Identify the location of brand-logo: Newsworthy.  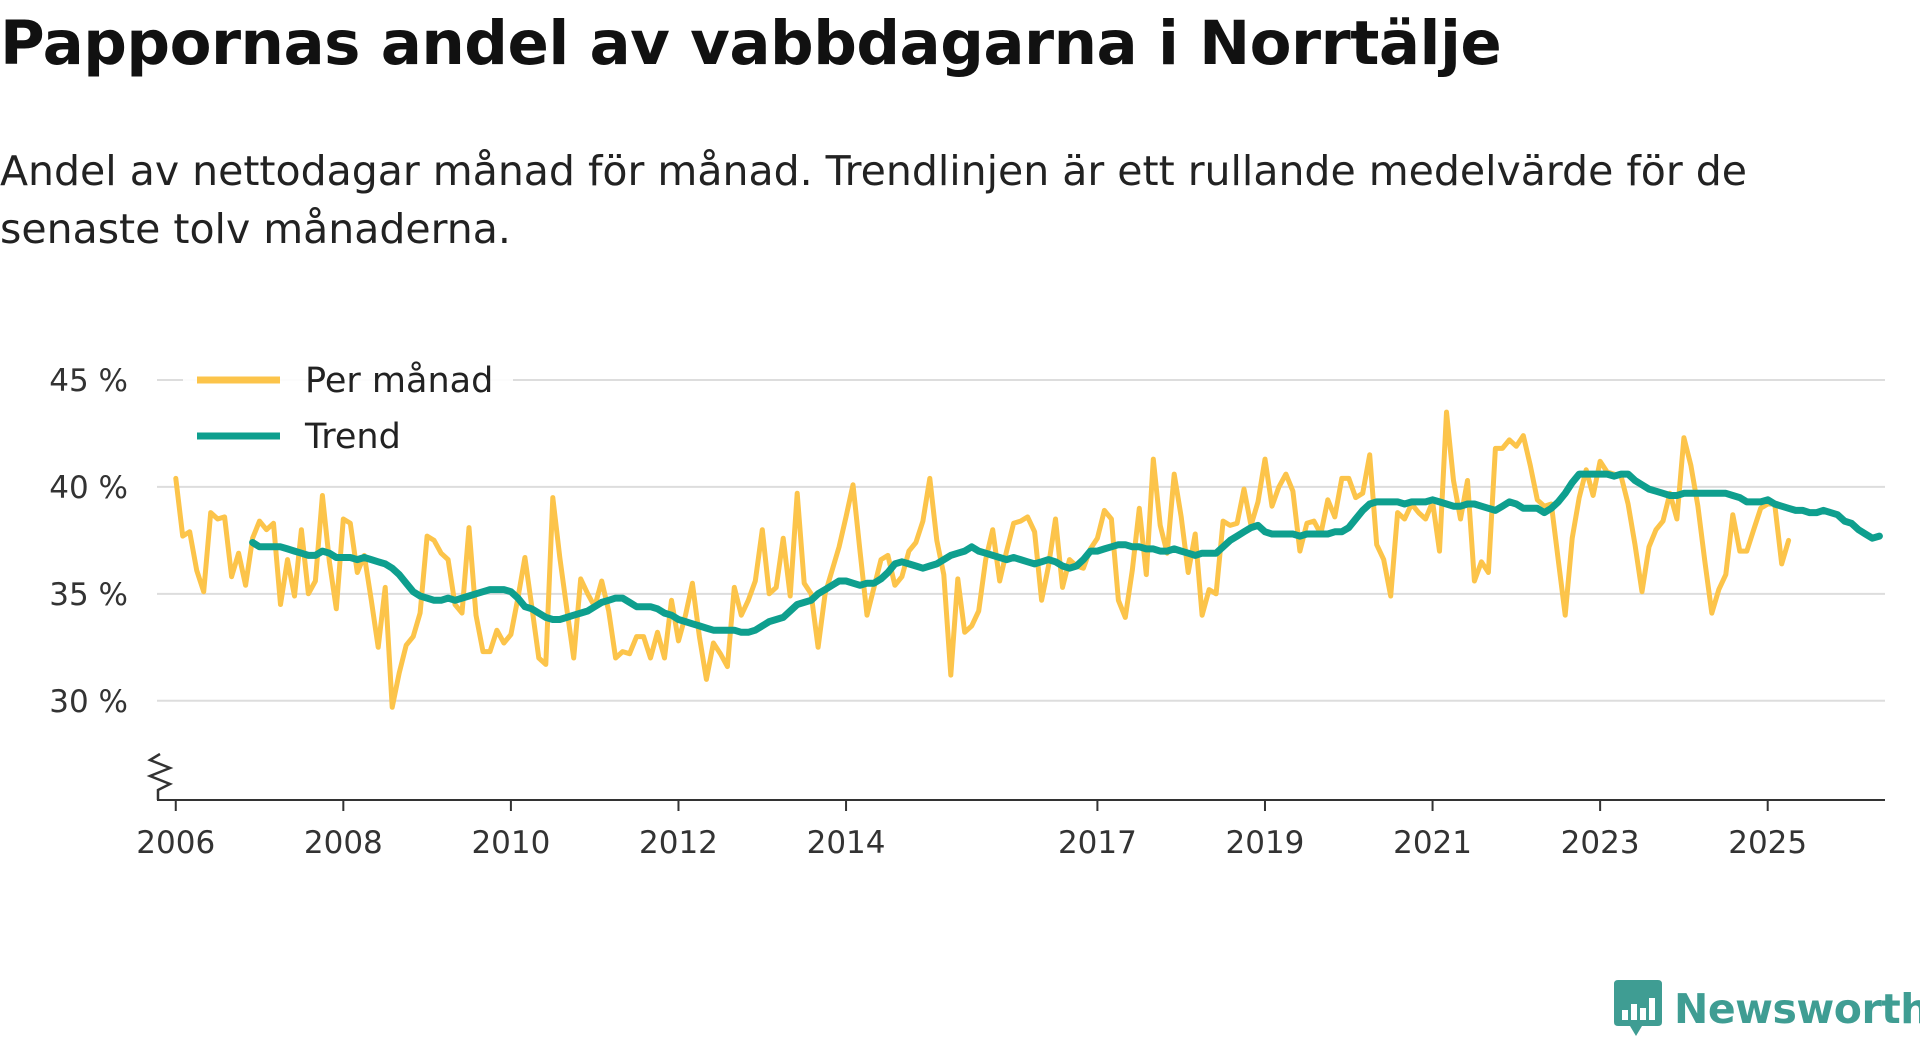
(1766, 1009).